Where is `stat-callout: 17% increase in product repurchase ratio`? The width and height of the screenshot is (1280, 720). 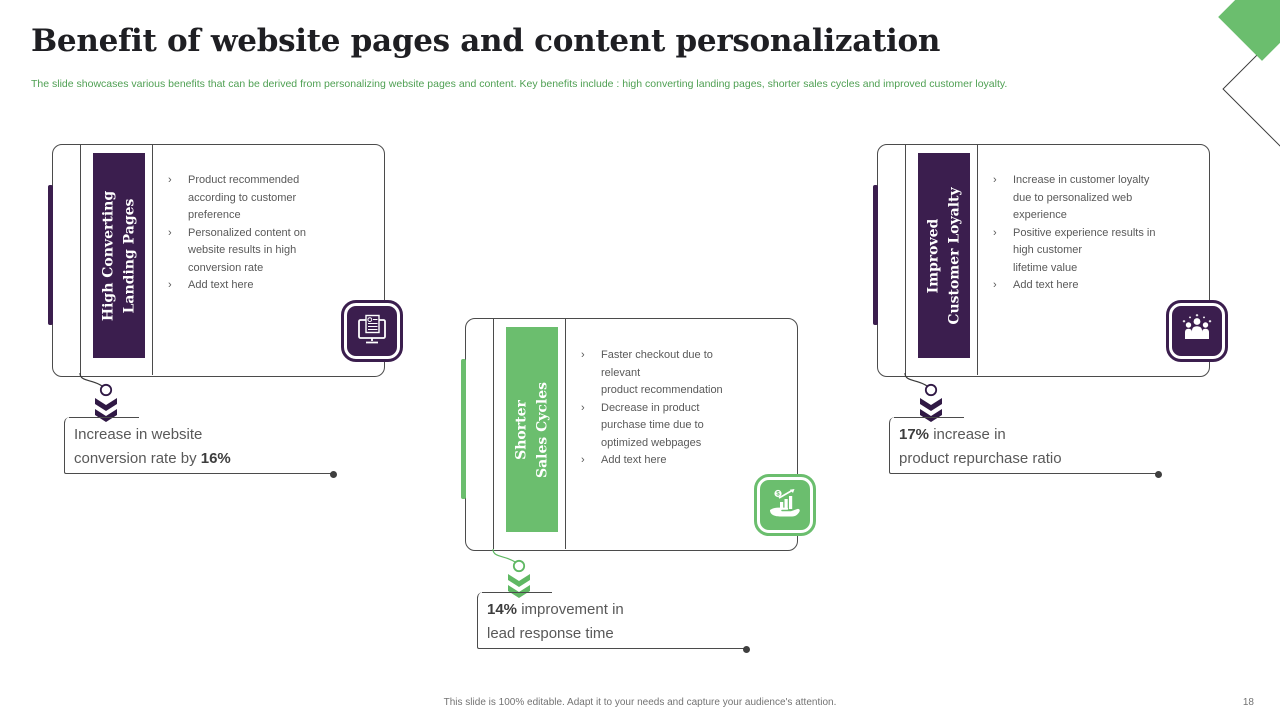
stat-callout: 17% increase in product repurchase ratio is located at coordinates (1025, 447).